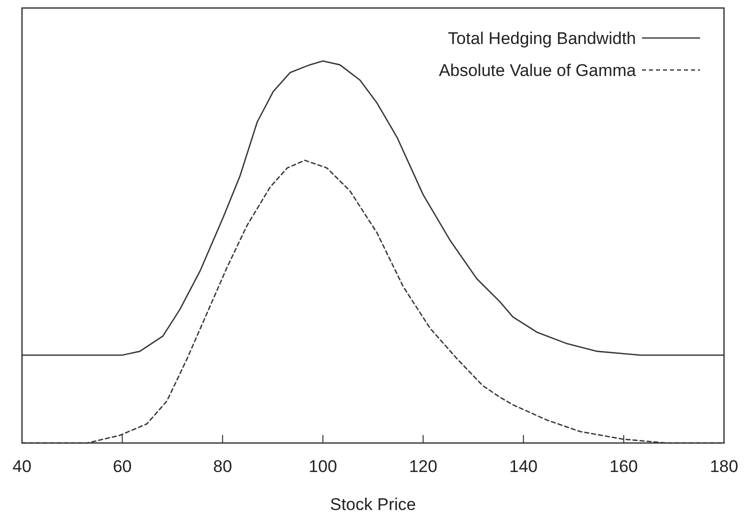 The width and height of the screenshot is (746, 519). I want to click on x-tick-label: 120, so click(423, 466).